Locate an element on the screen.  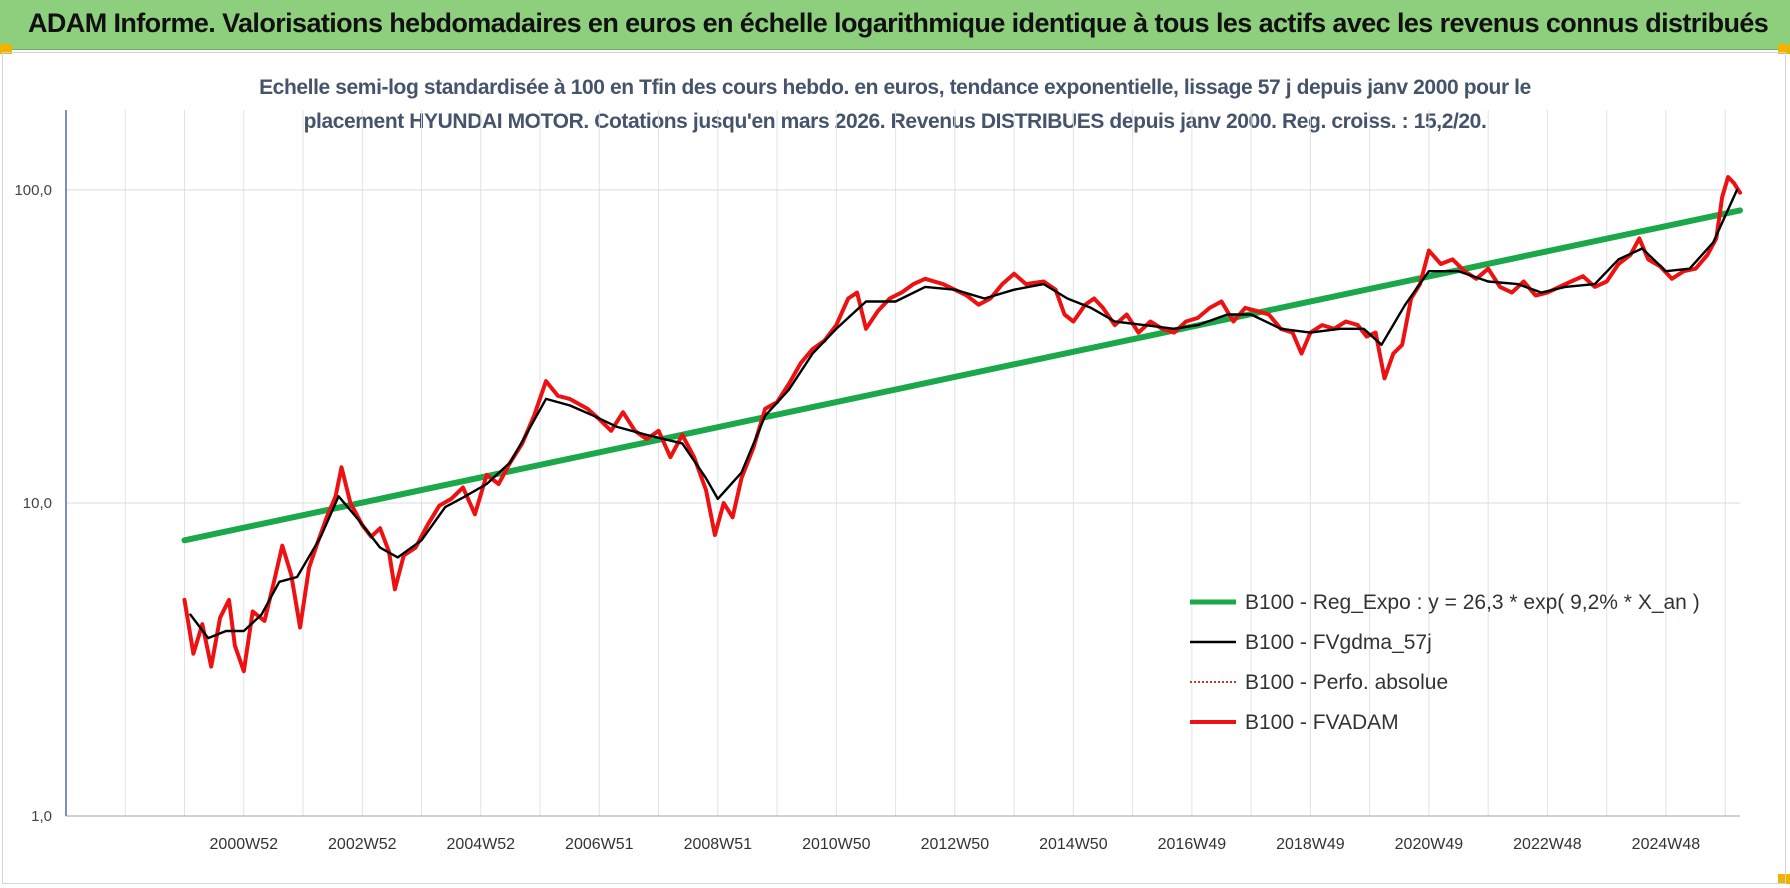
x-tick-label: 2010W50 is located at coordinates (836, 844).